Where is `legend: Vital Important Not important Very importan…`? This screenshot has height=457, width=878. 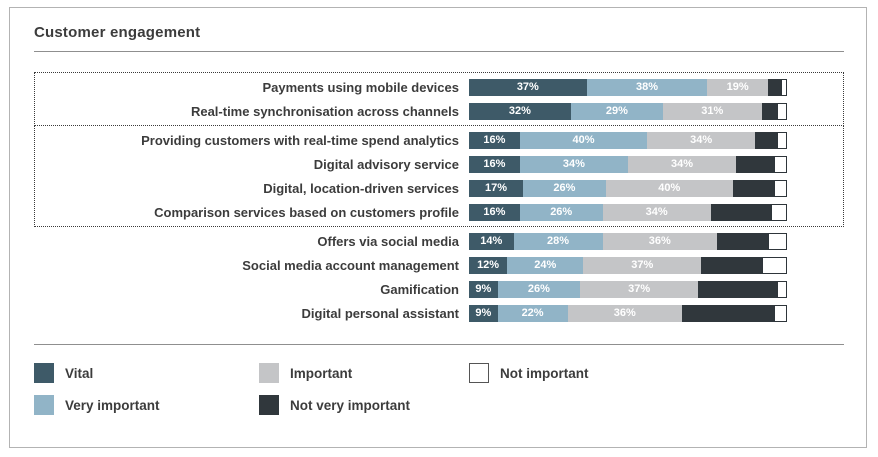
legend: Vital Important Not important Very importan… is located at coordinates (439, 379).